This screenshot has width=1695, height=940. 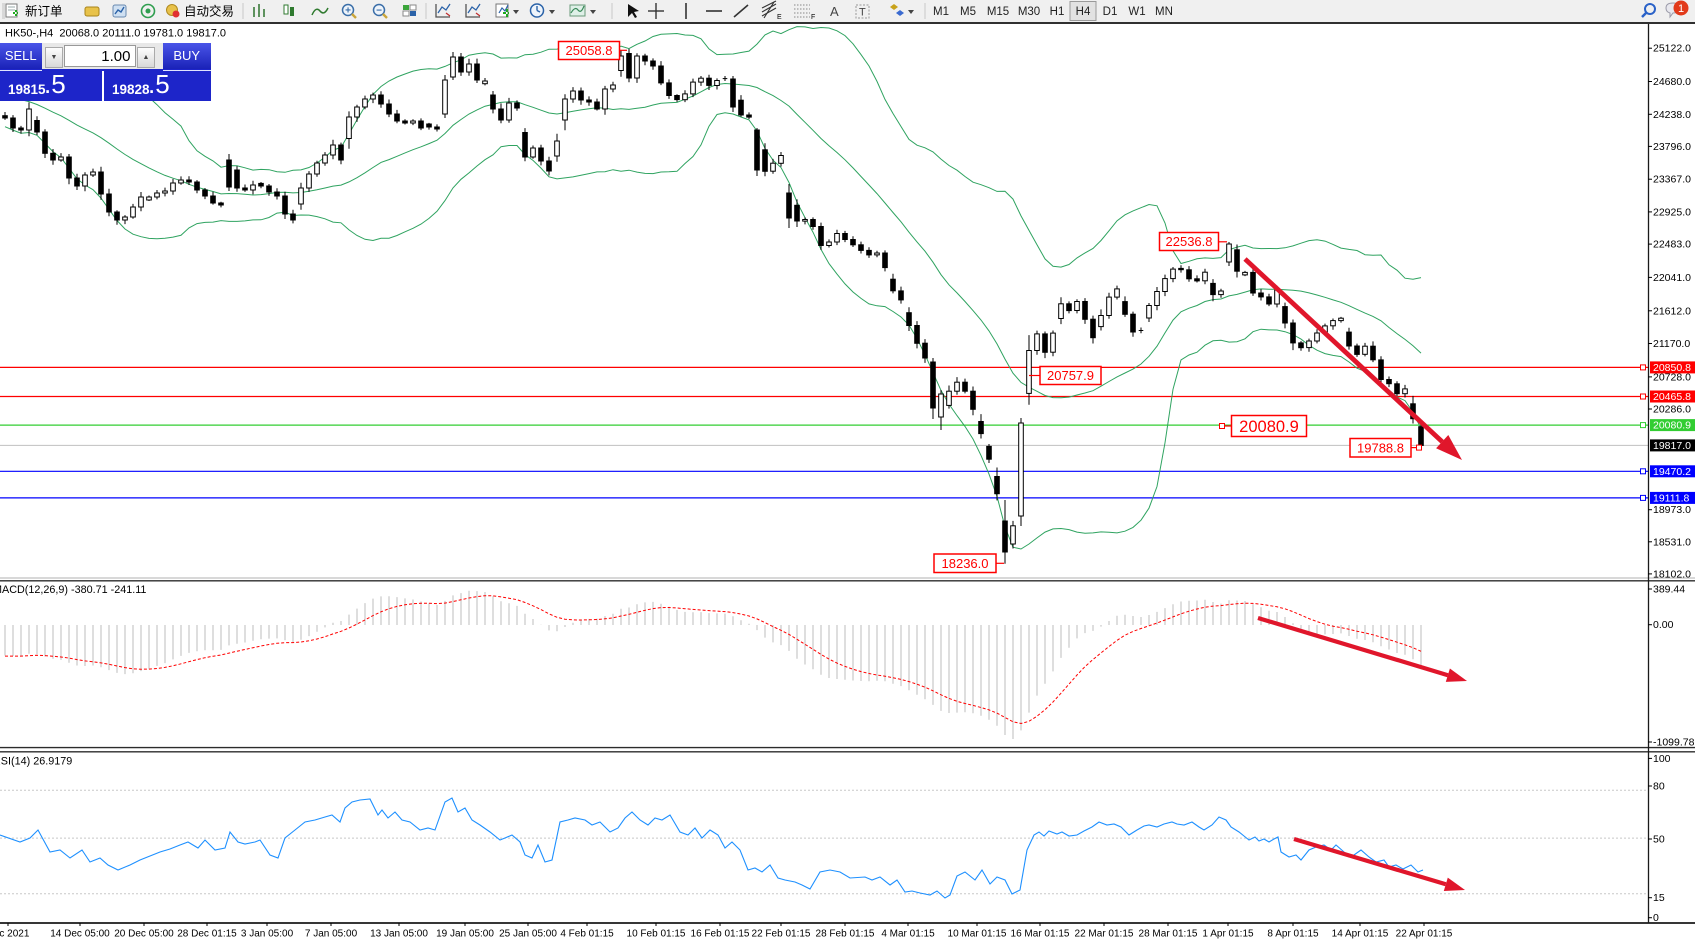 I want to click on svg-text: 22536.8, so click(x=1189, y=241).